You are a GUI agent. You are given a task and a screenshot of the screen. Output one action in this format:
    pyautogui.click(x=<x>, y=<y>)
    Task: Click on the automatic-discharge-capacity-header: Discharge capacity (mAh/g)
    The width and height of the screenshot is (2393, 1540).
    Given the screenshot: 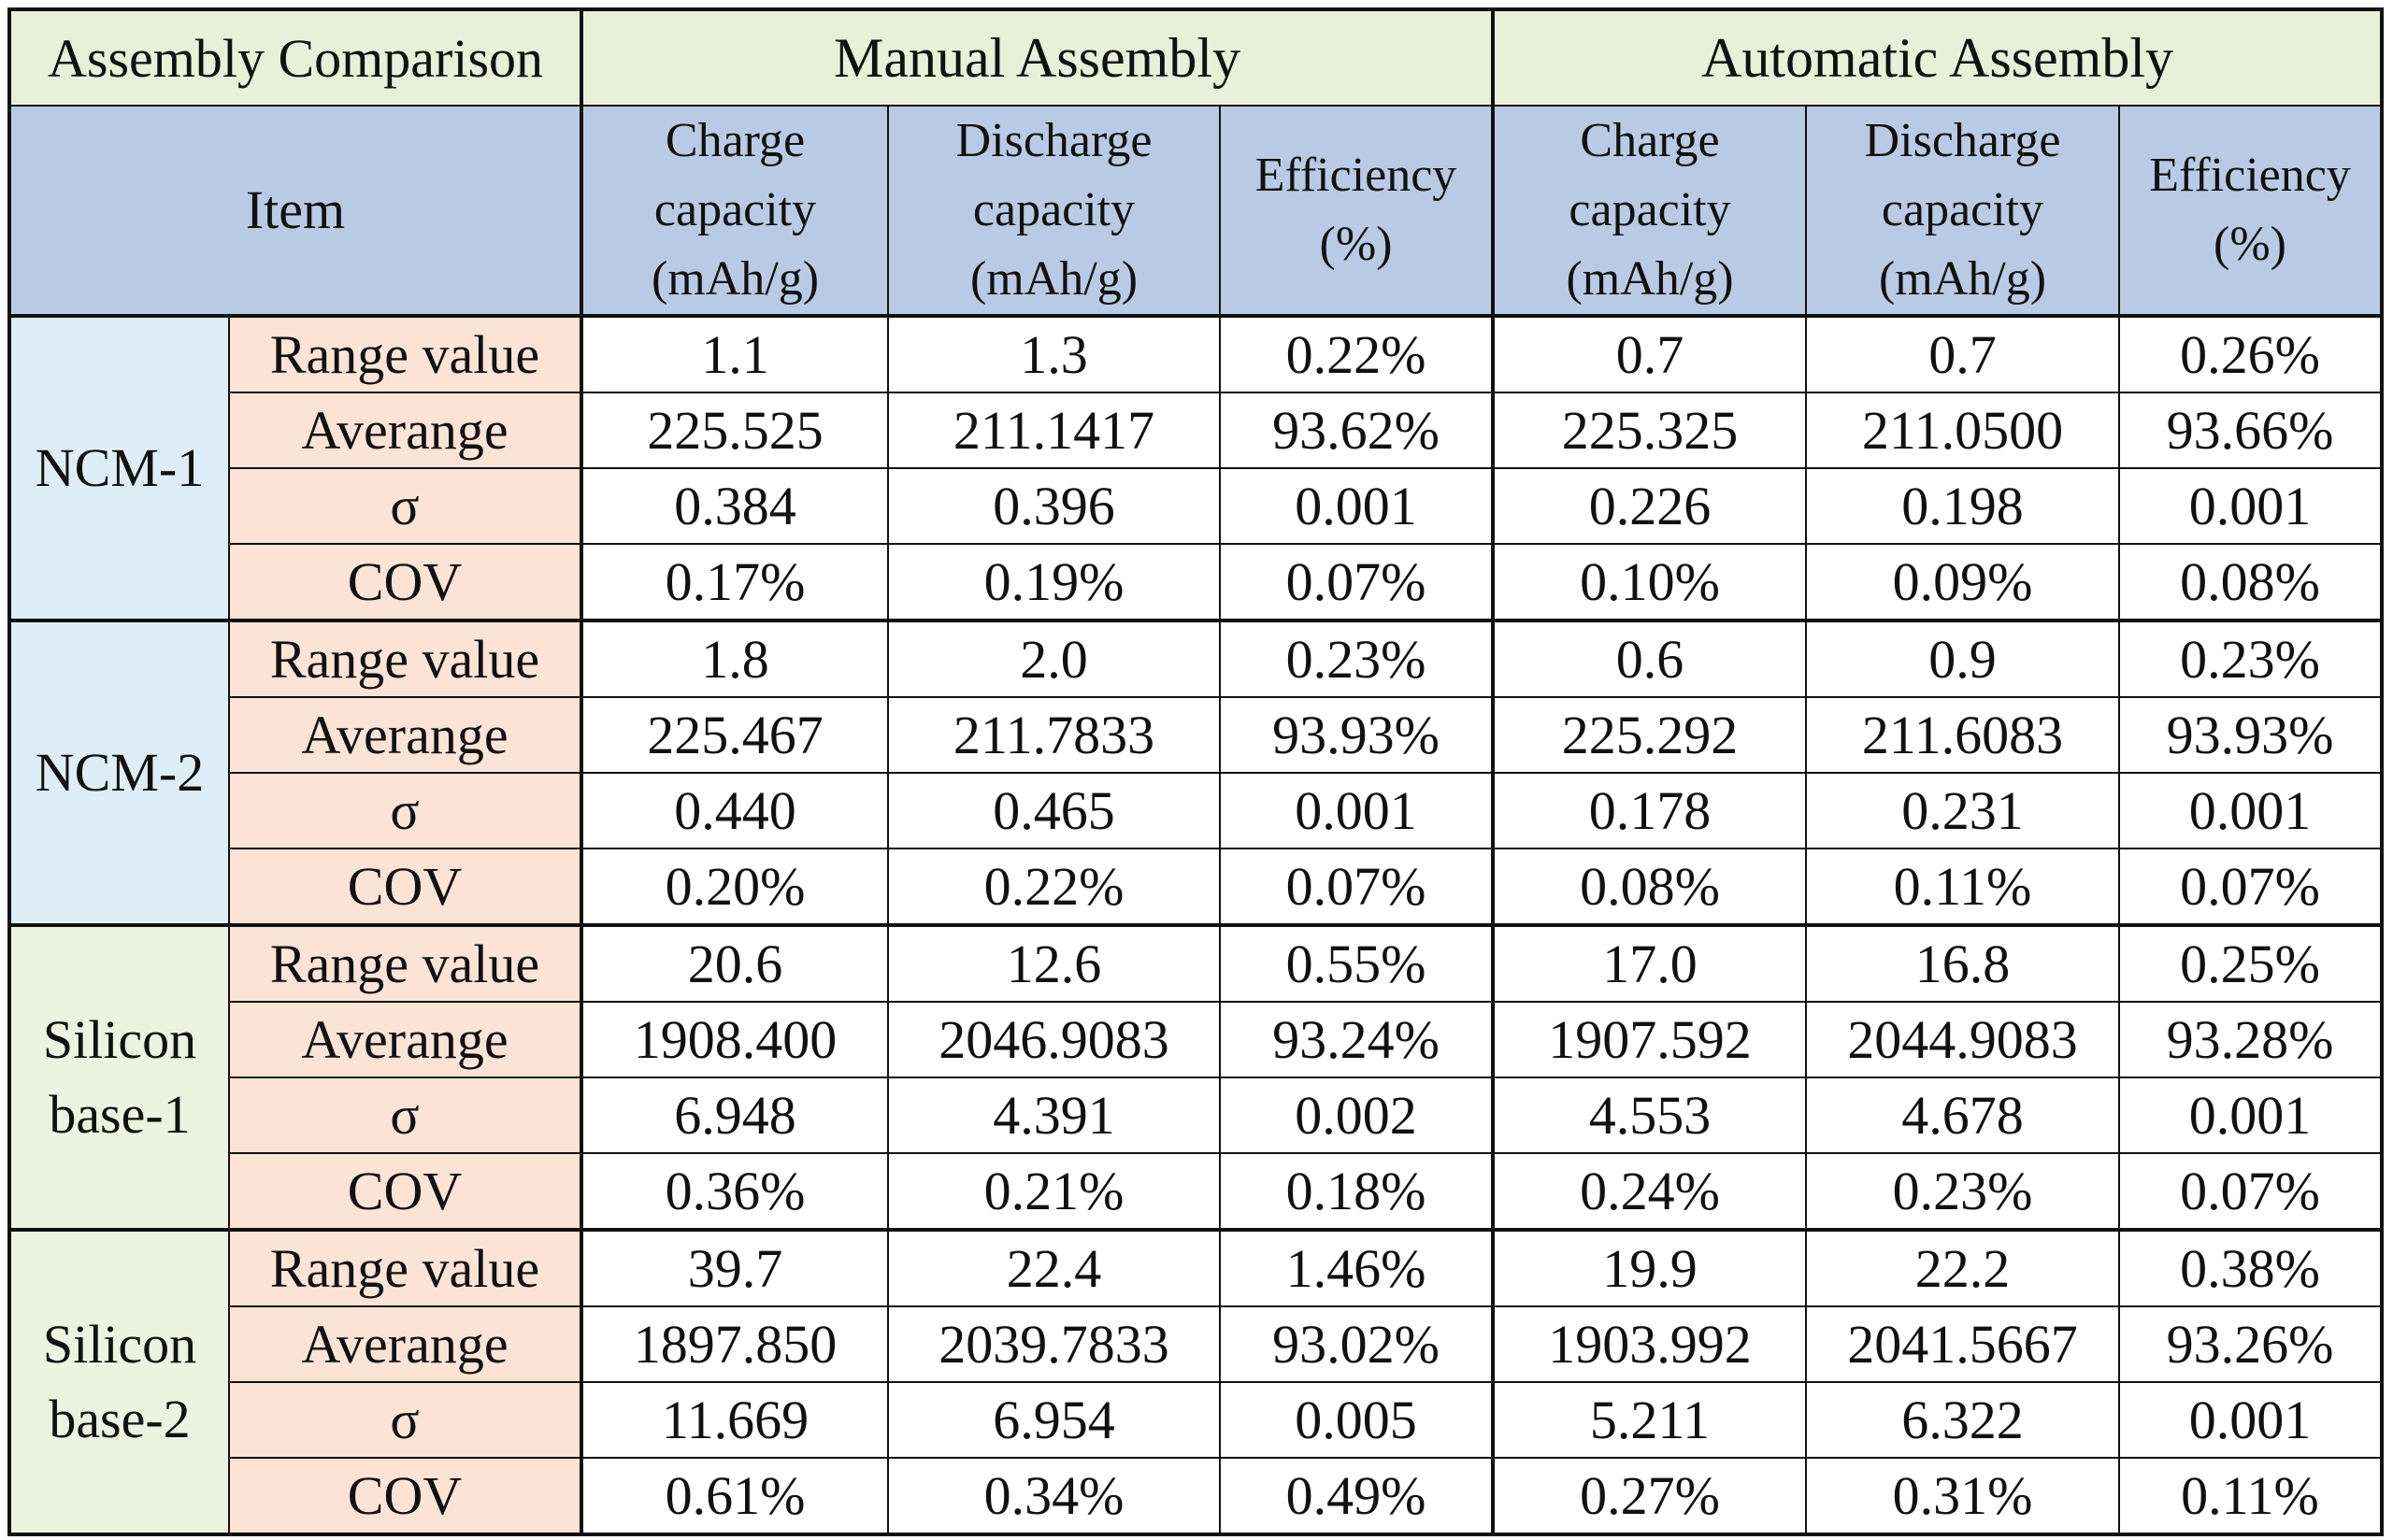 What is the action you would take?
    pyautogui.click(x=1963, y=211)
    